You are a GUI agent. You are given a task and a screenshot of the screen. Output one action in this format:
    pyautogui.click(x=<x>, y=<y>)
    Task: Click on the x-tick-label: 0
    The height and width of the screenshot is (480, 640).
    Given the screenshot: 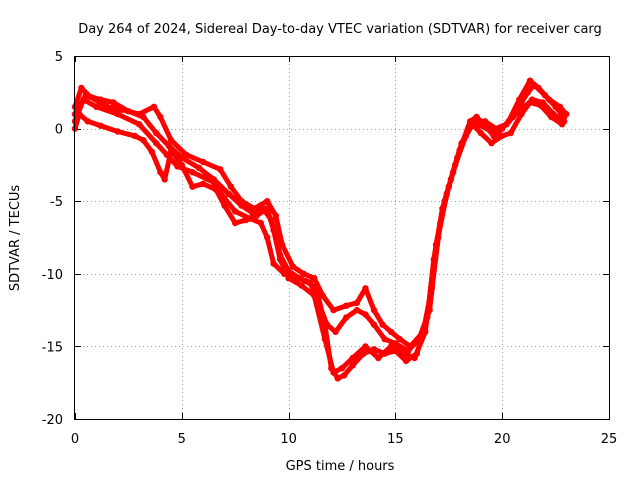 What is the action you would take?
    pyautogui.click(x=75, y=439)
    